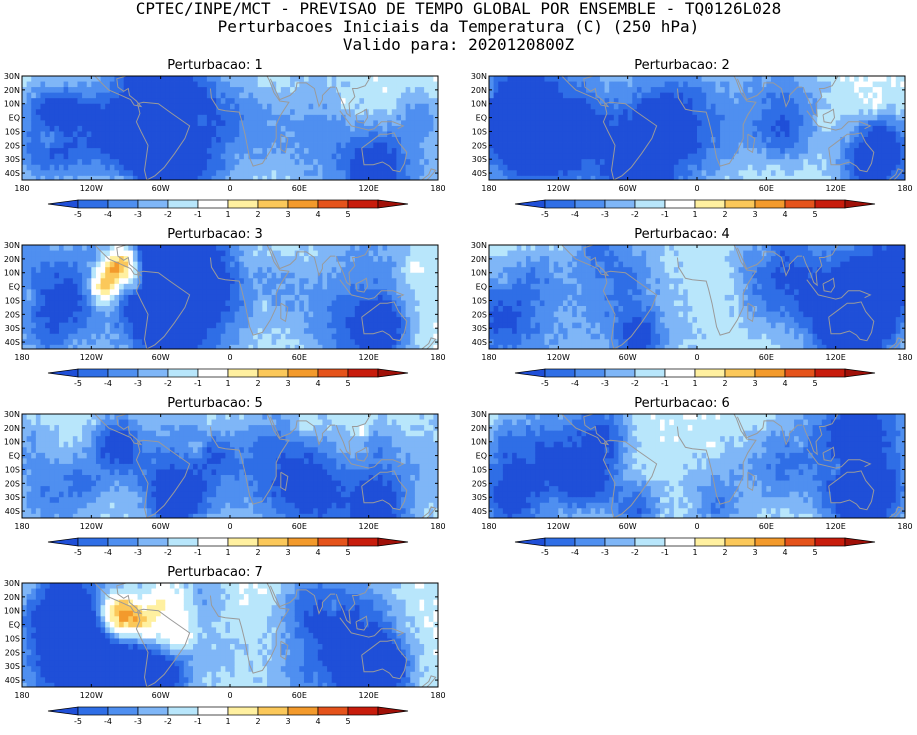 The height and width of the screenshot is (735, 917). I want to click on colorbar-label: -4, so click(108, 552).